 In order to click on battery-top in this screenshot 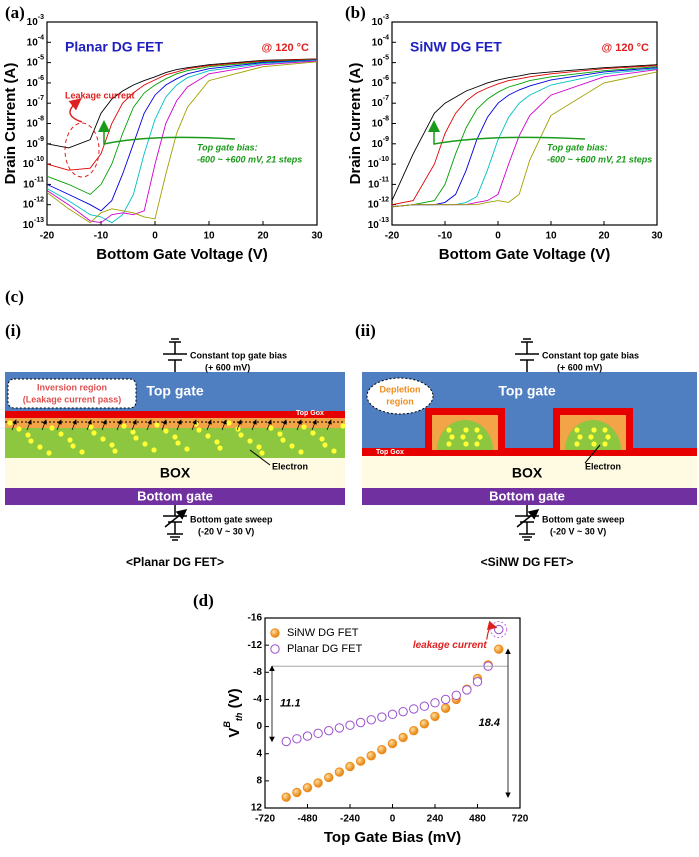, I will do `click(175, 355)`.